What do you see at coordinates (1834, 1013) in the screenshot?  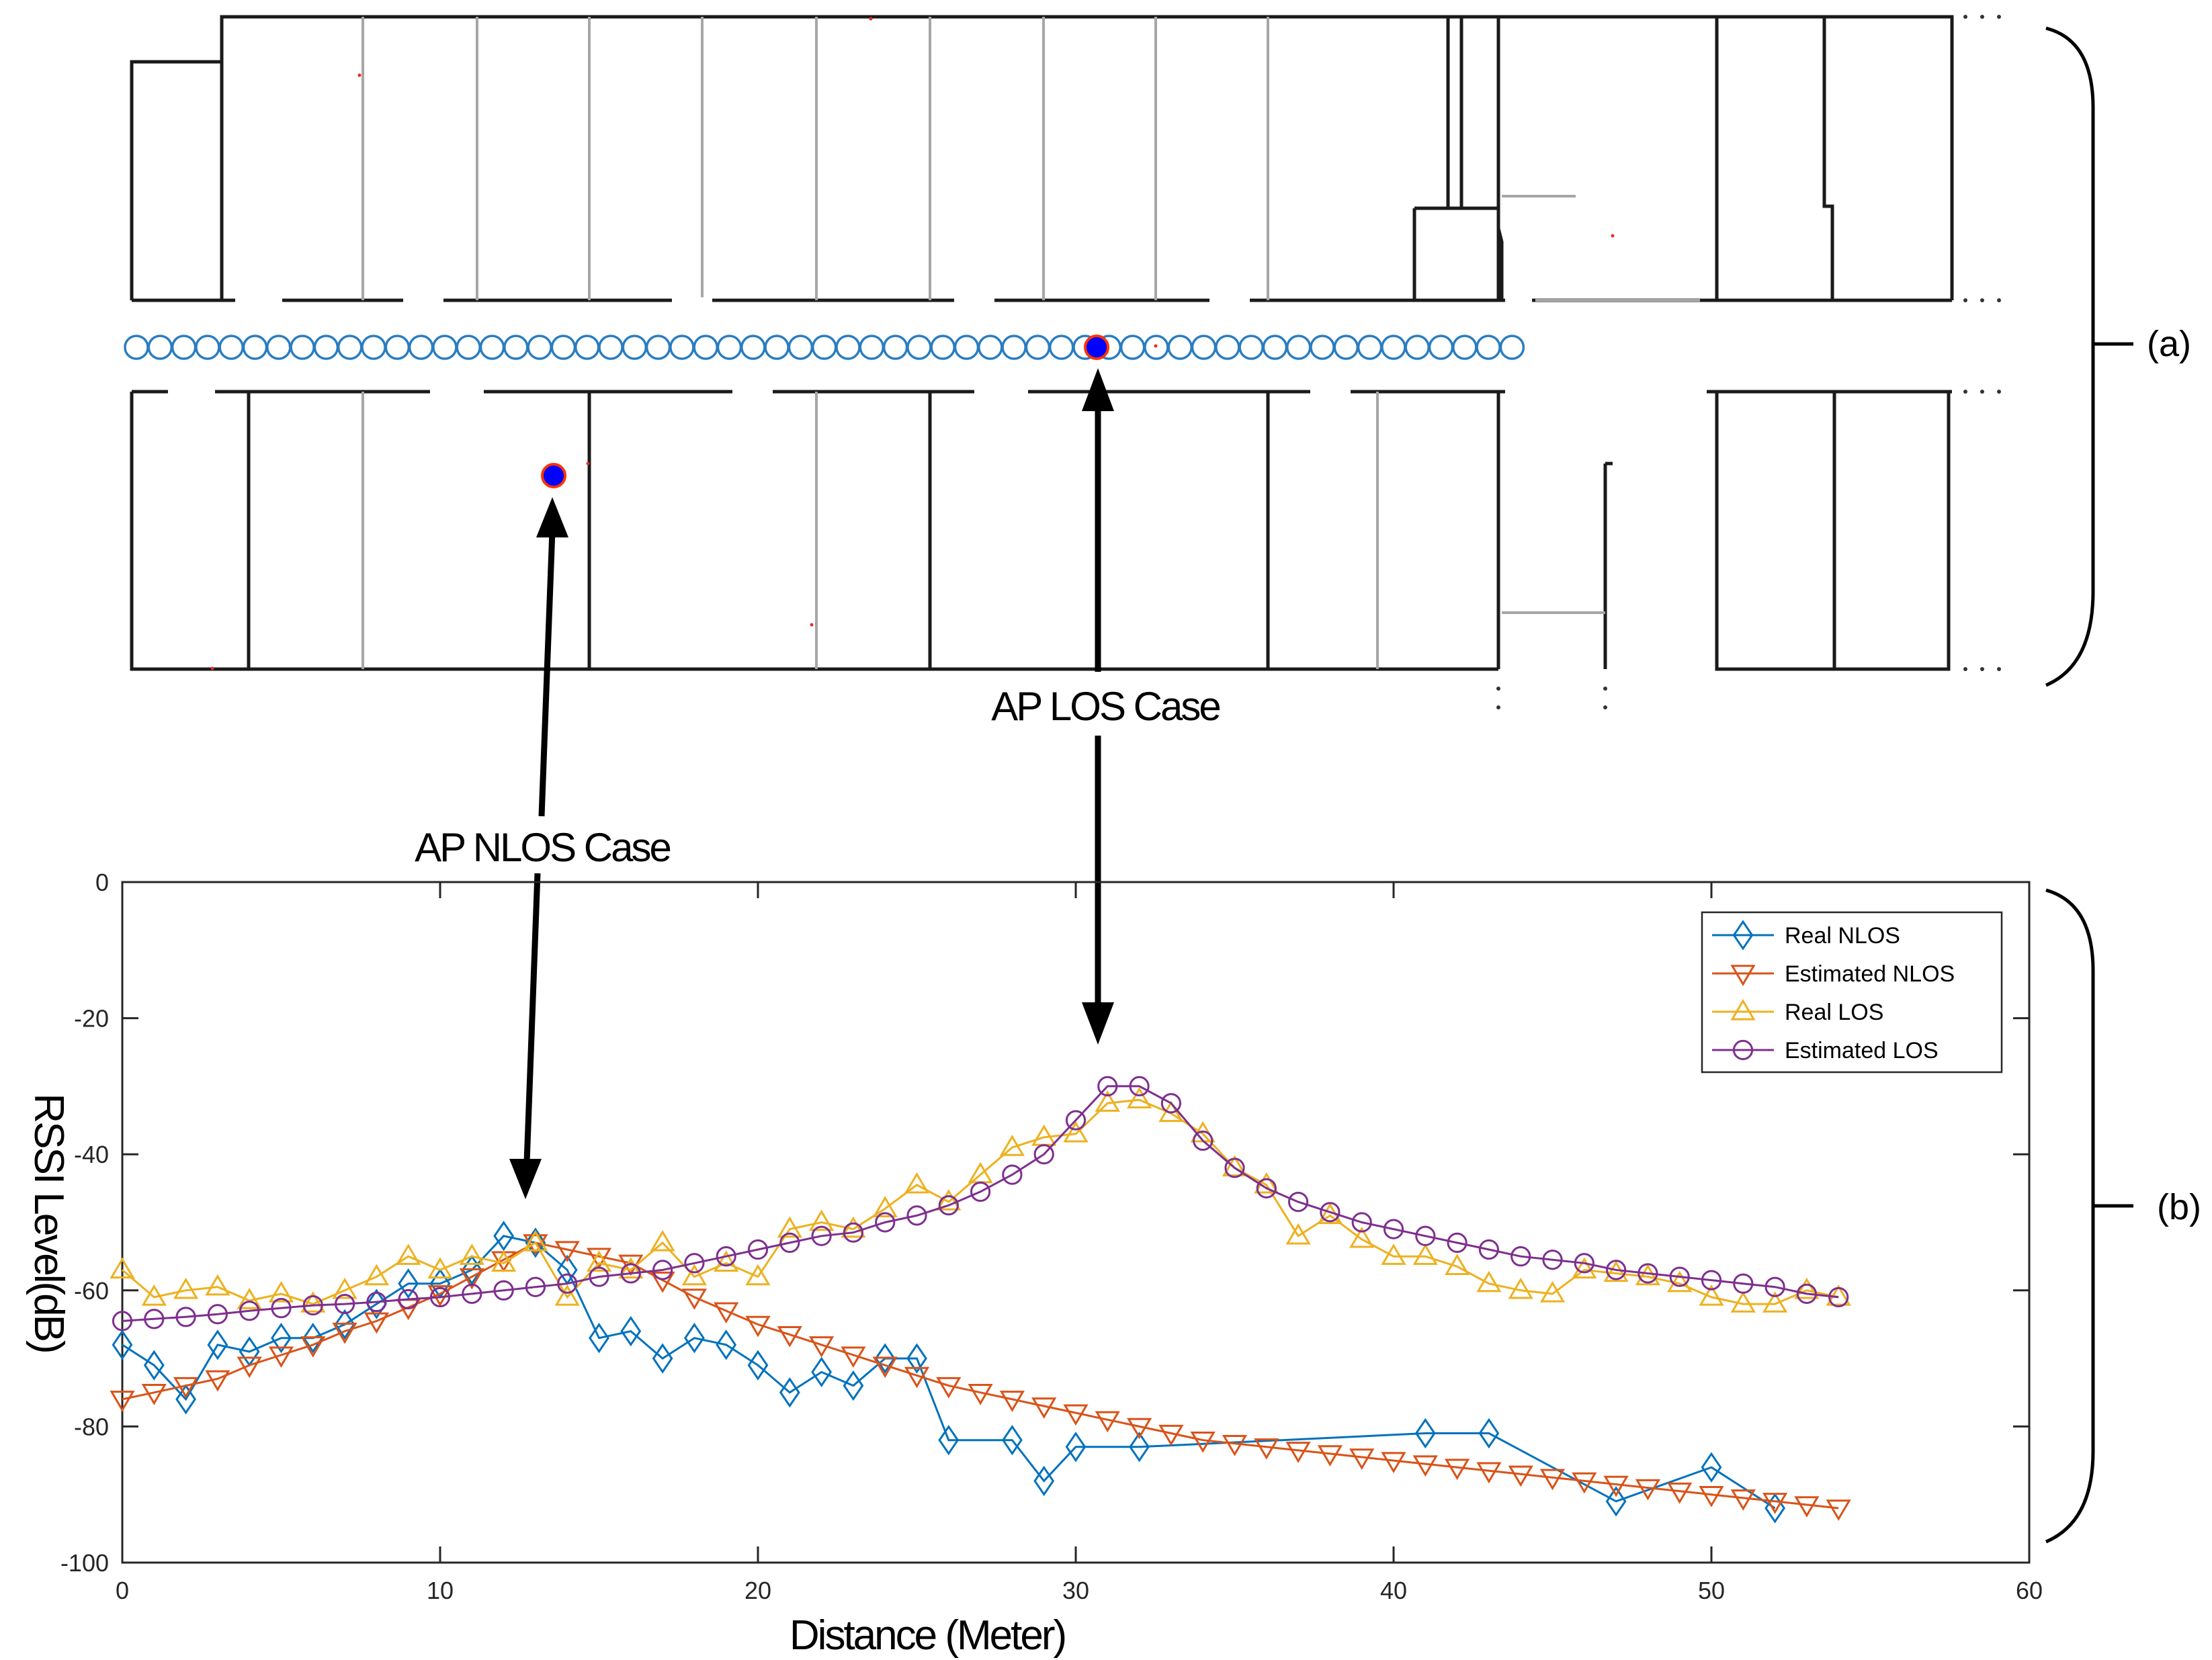 I see `legend-label: Real LOS` at bounding box center [1834, 1013].